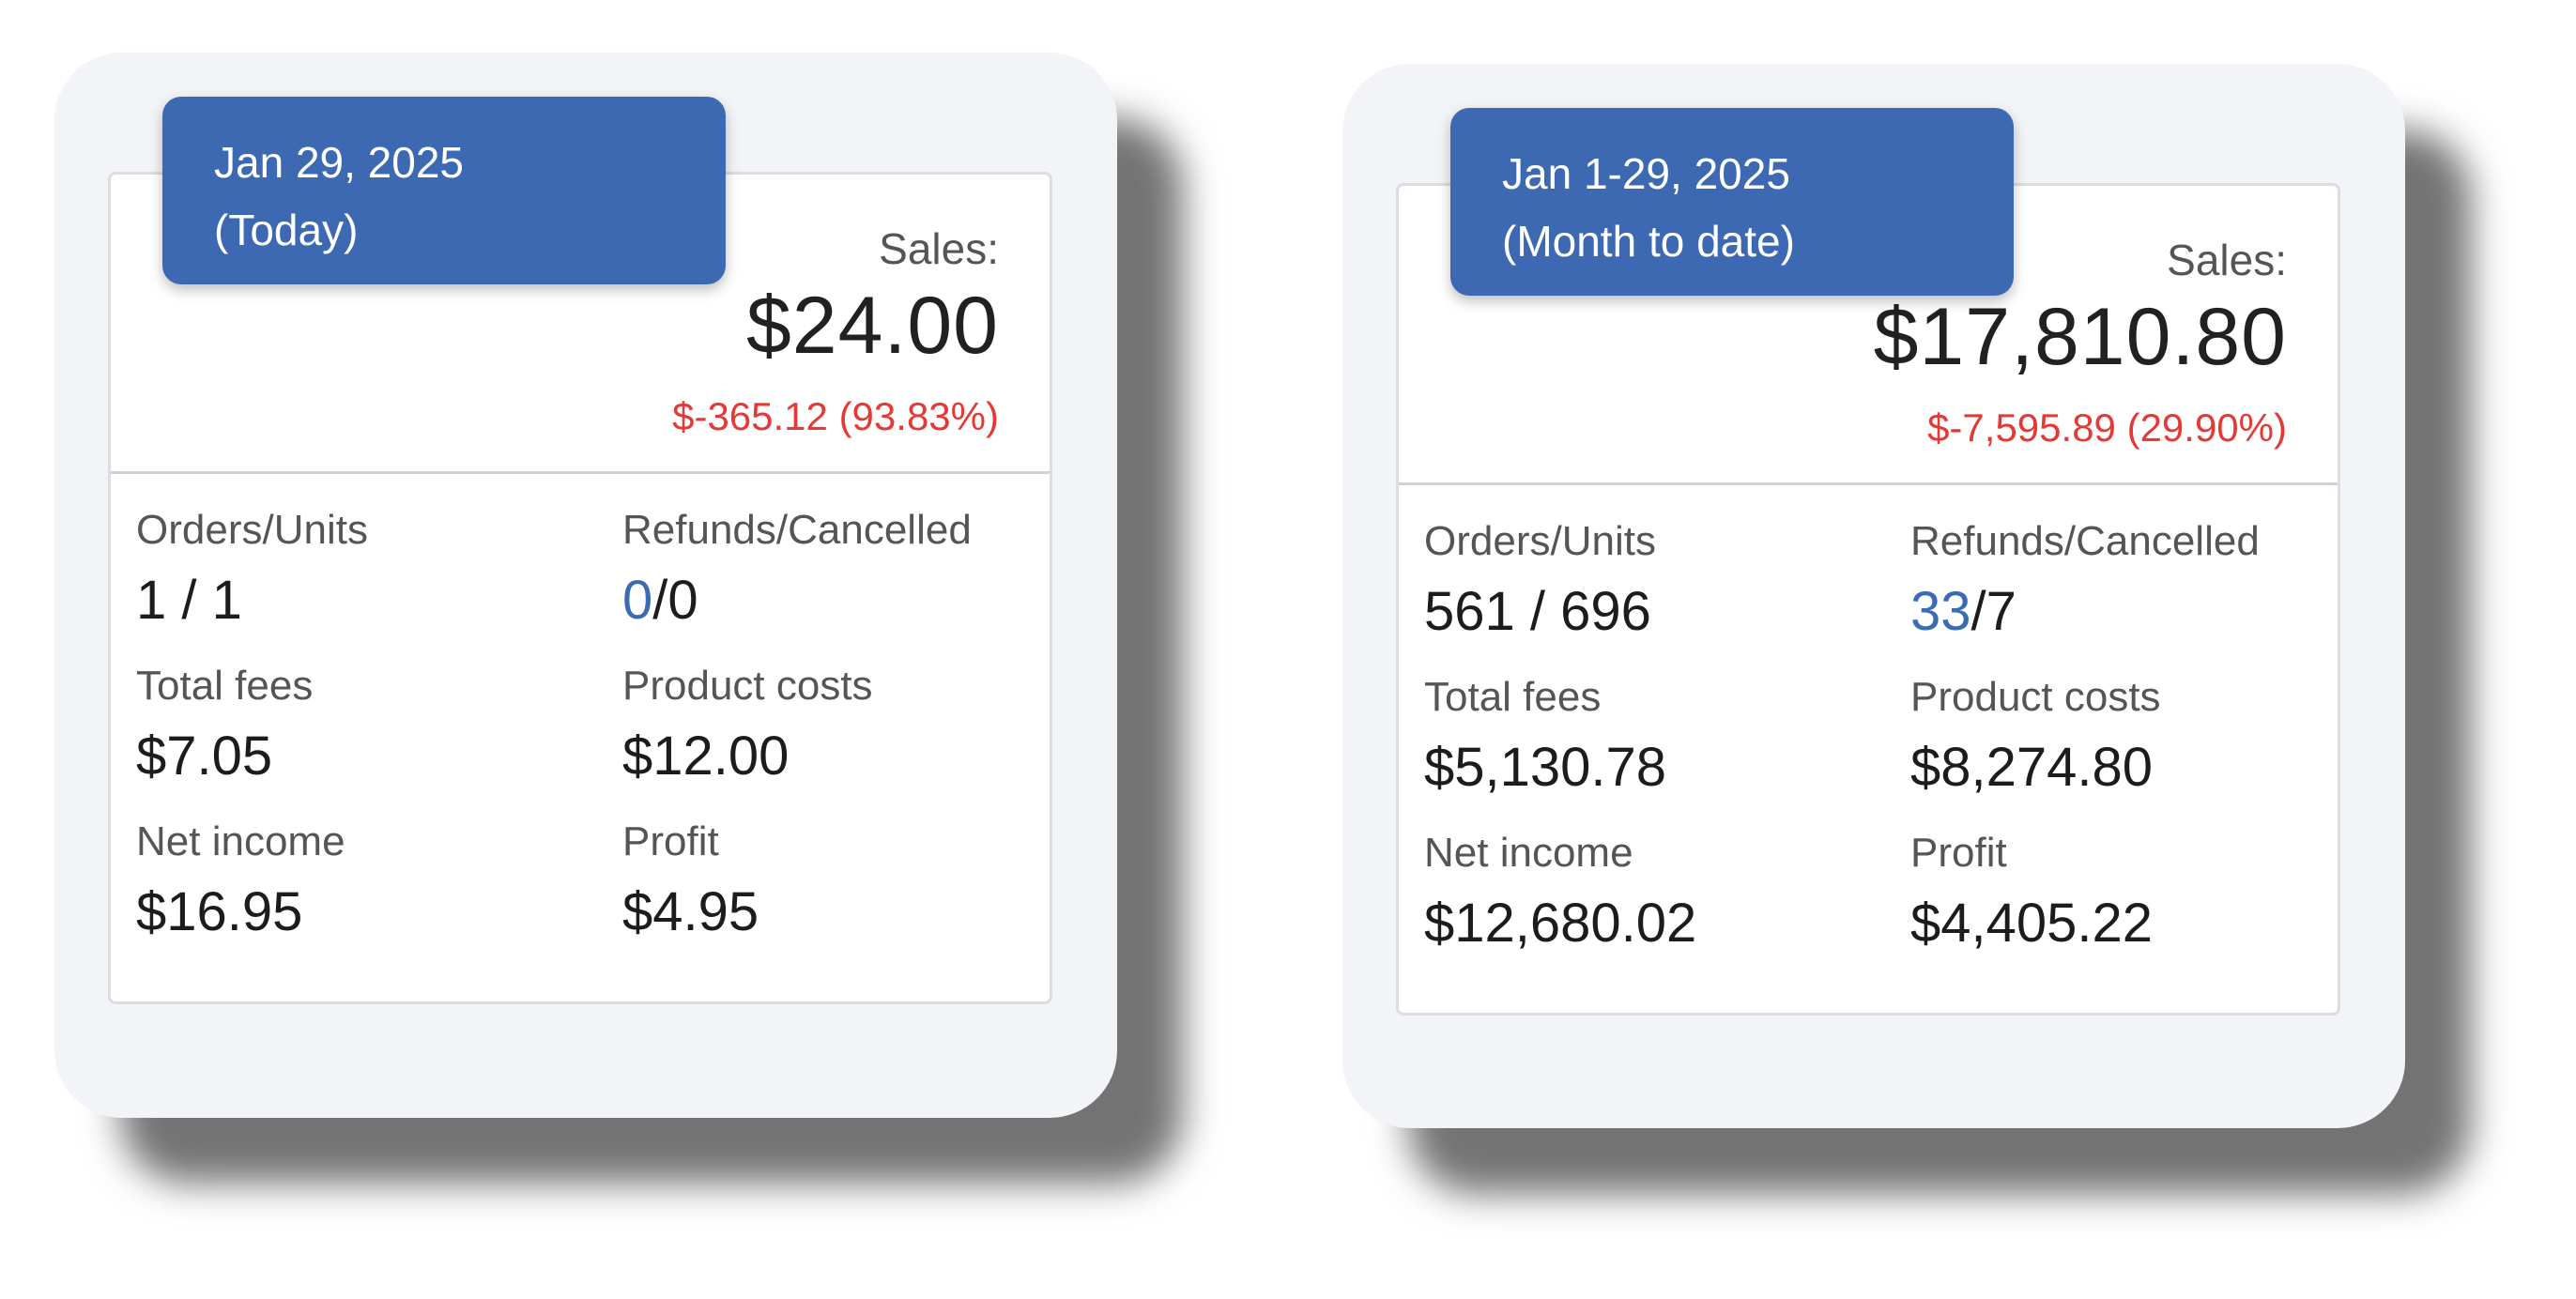  Describe the element at coordinates (1667, 892) in the screenshot. I see `net-income-metric: Net income $12,680.02` at that location.